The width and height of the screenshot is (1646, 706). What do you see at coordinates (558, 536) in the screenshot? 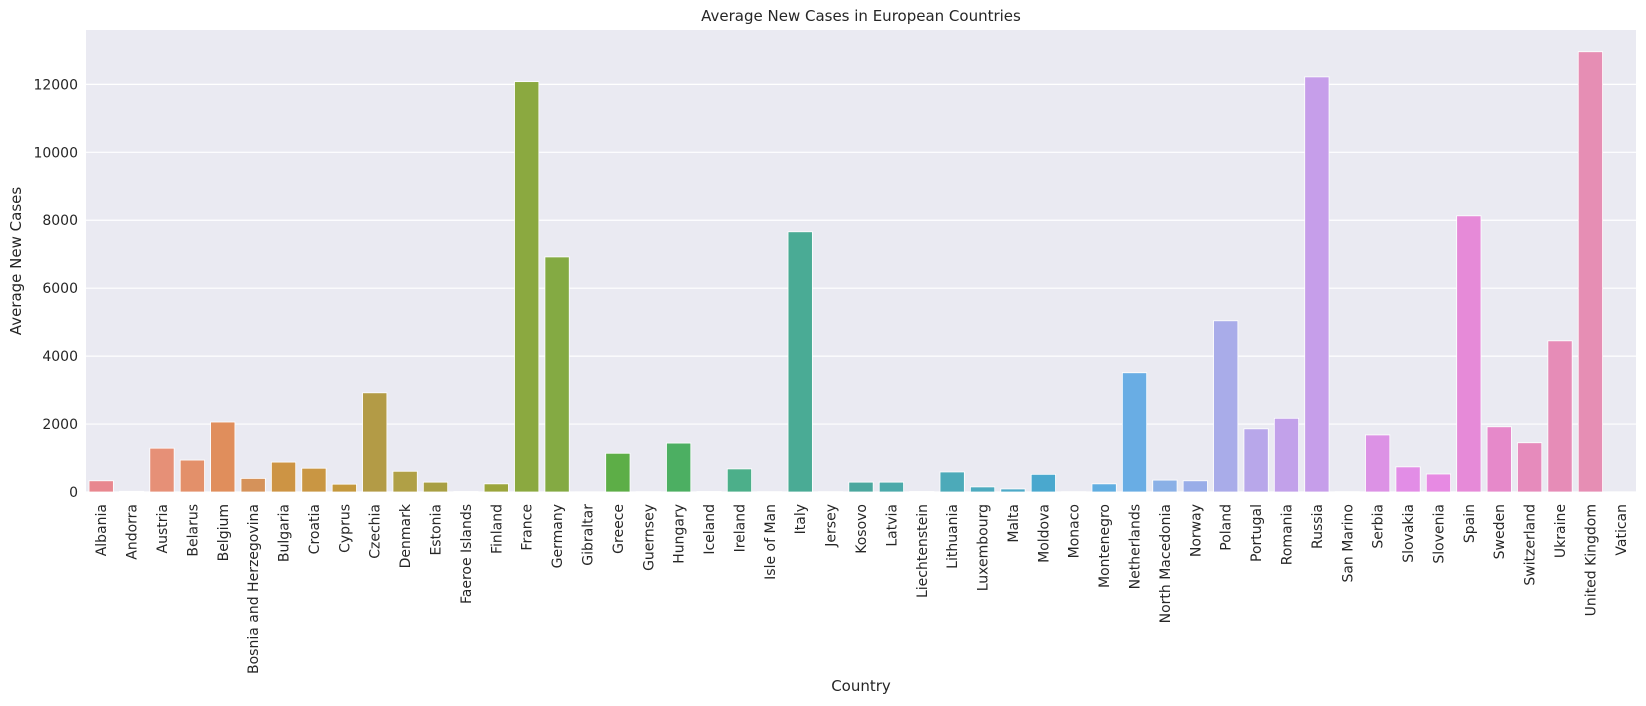
I see `x-tick-label: Germany` at bounding box center [558, 536].